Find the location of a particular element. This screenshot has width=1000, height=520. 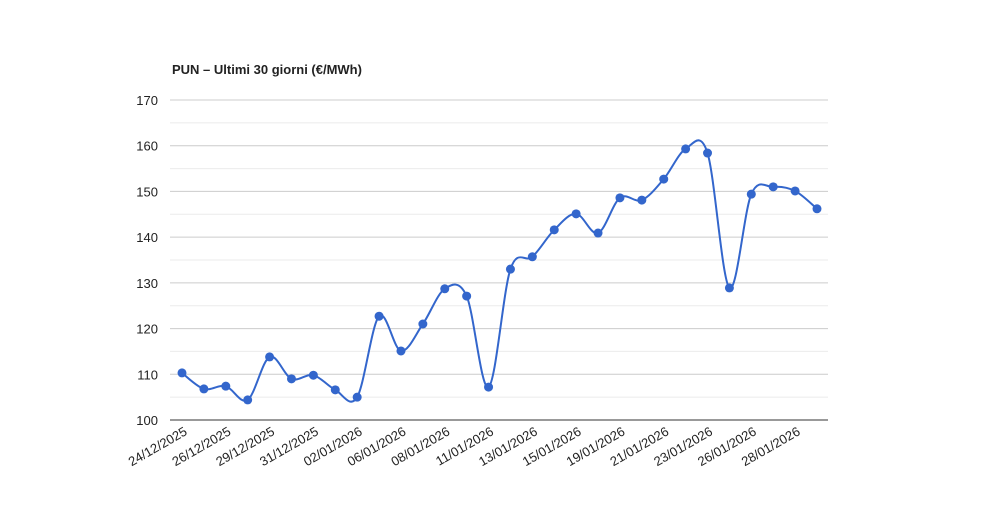

y-tick-label: 110 is located at coordinates (147, 374).